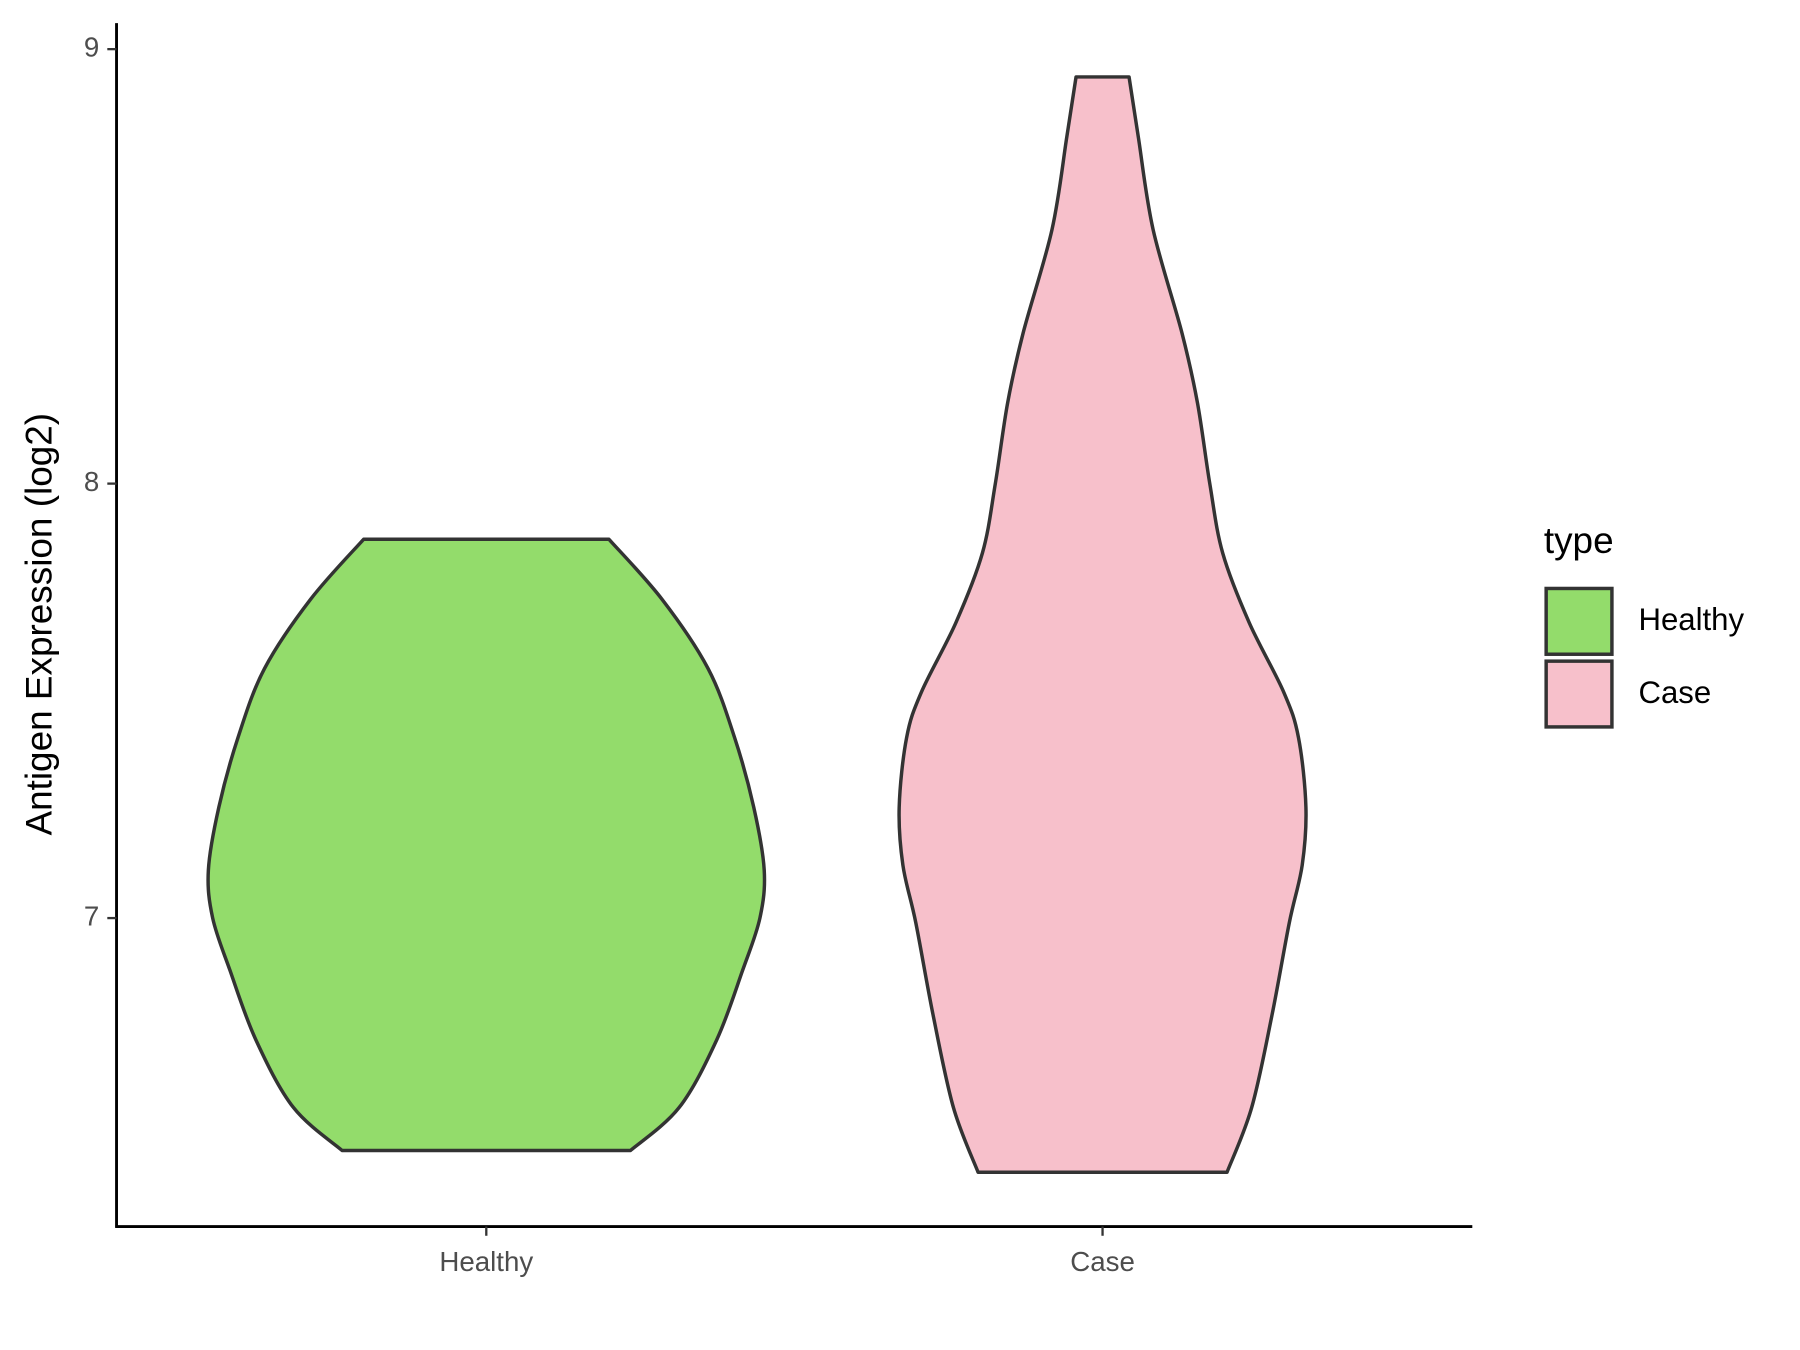 This screenshot has width=1800, height=1350. I want to click on y-tick-label: 7, so click(91, 915).